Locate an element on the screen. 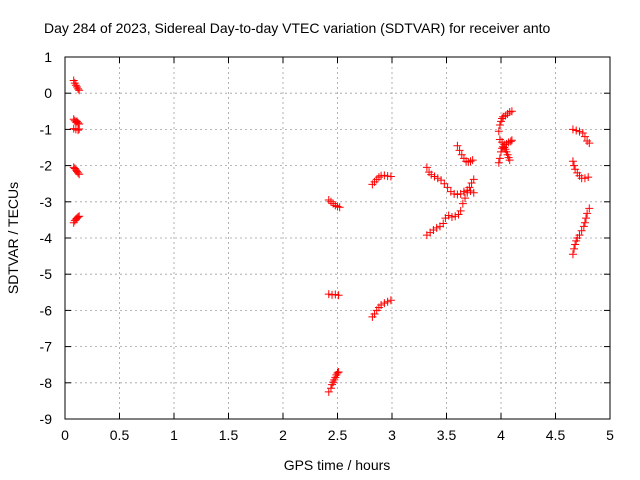 Image resolution: width=640 pixels, height=480 pixels. x-tick-label: 5 is located at coordinates (610, 435).